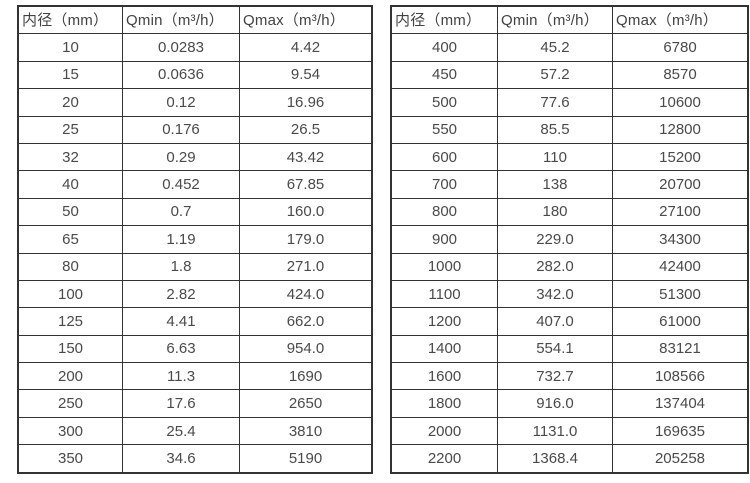  What do you see at coordinates (444, 376) in the screenshot?
I see `table-cell: 1600` at bounding box center [444, 376].